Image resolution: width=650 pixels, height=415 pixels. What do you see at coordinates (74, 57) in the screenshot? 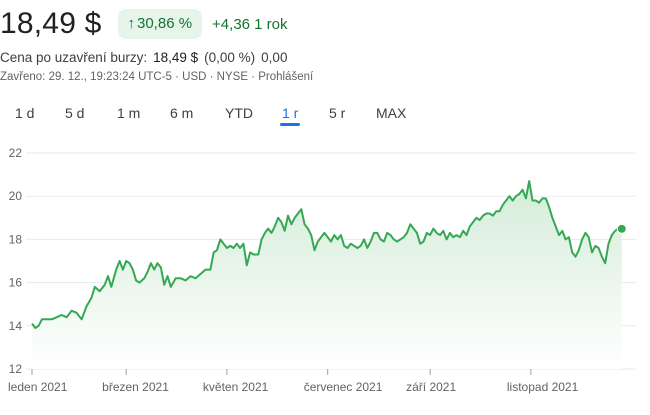
I see `after-close-label: Cena po uzavření burzy:` at bounding box center [74, 57].